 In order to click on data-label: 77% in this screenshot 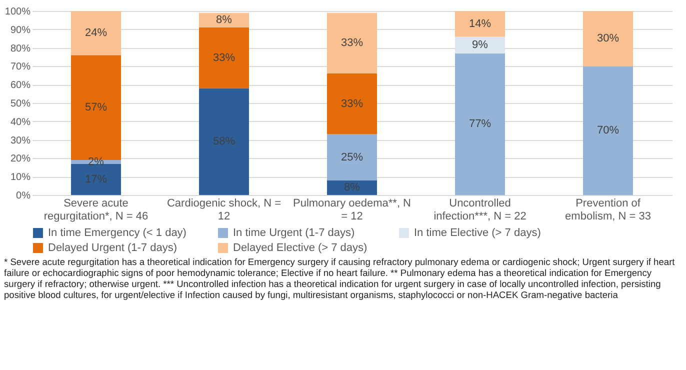, I will do `click(480, 124)`.